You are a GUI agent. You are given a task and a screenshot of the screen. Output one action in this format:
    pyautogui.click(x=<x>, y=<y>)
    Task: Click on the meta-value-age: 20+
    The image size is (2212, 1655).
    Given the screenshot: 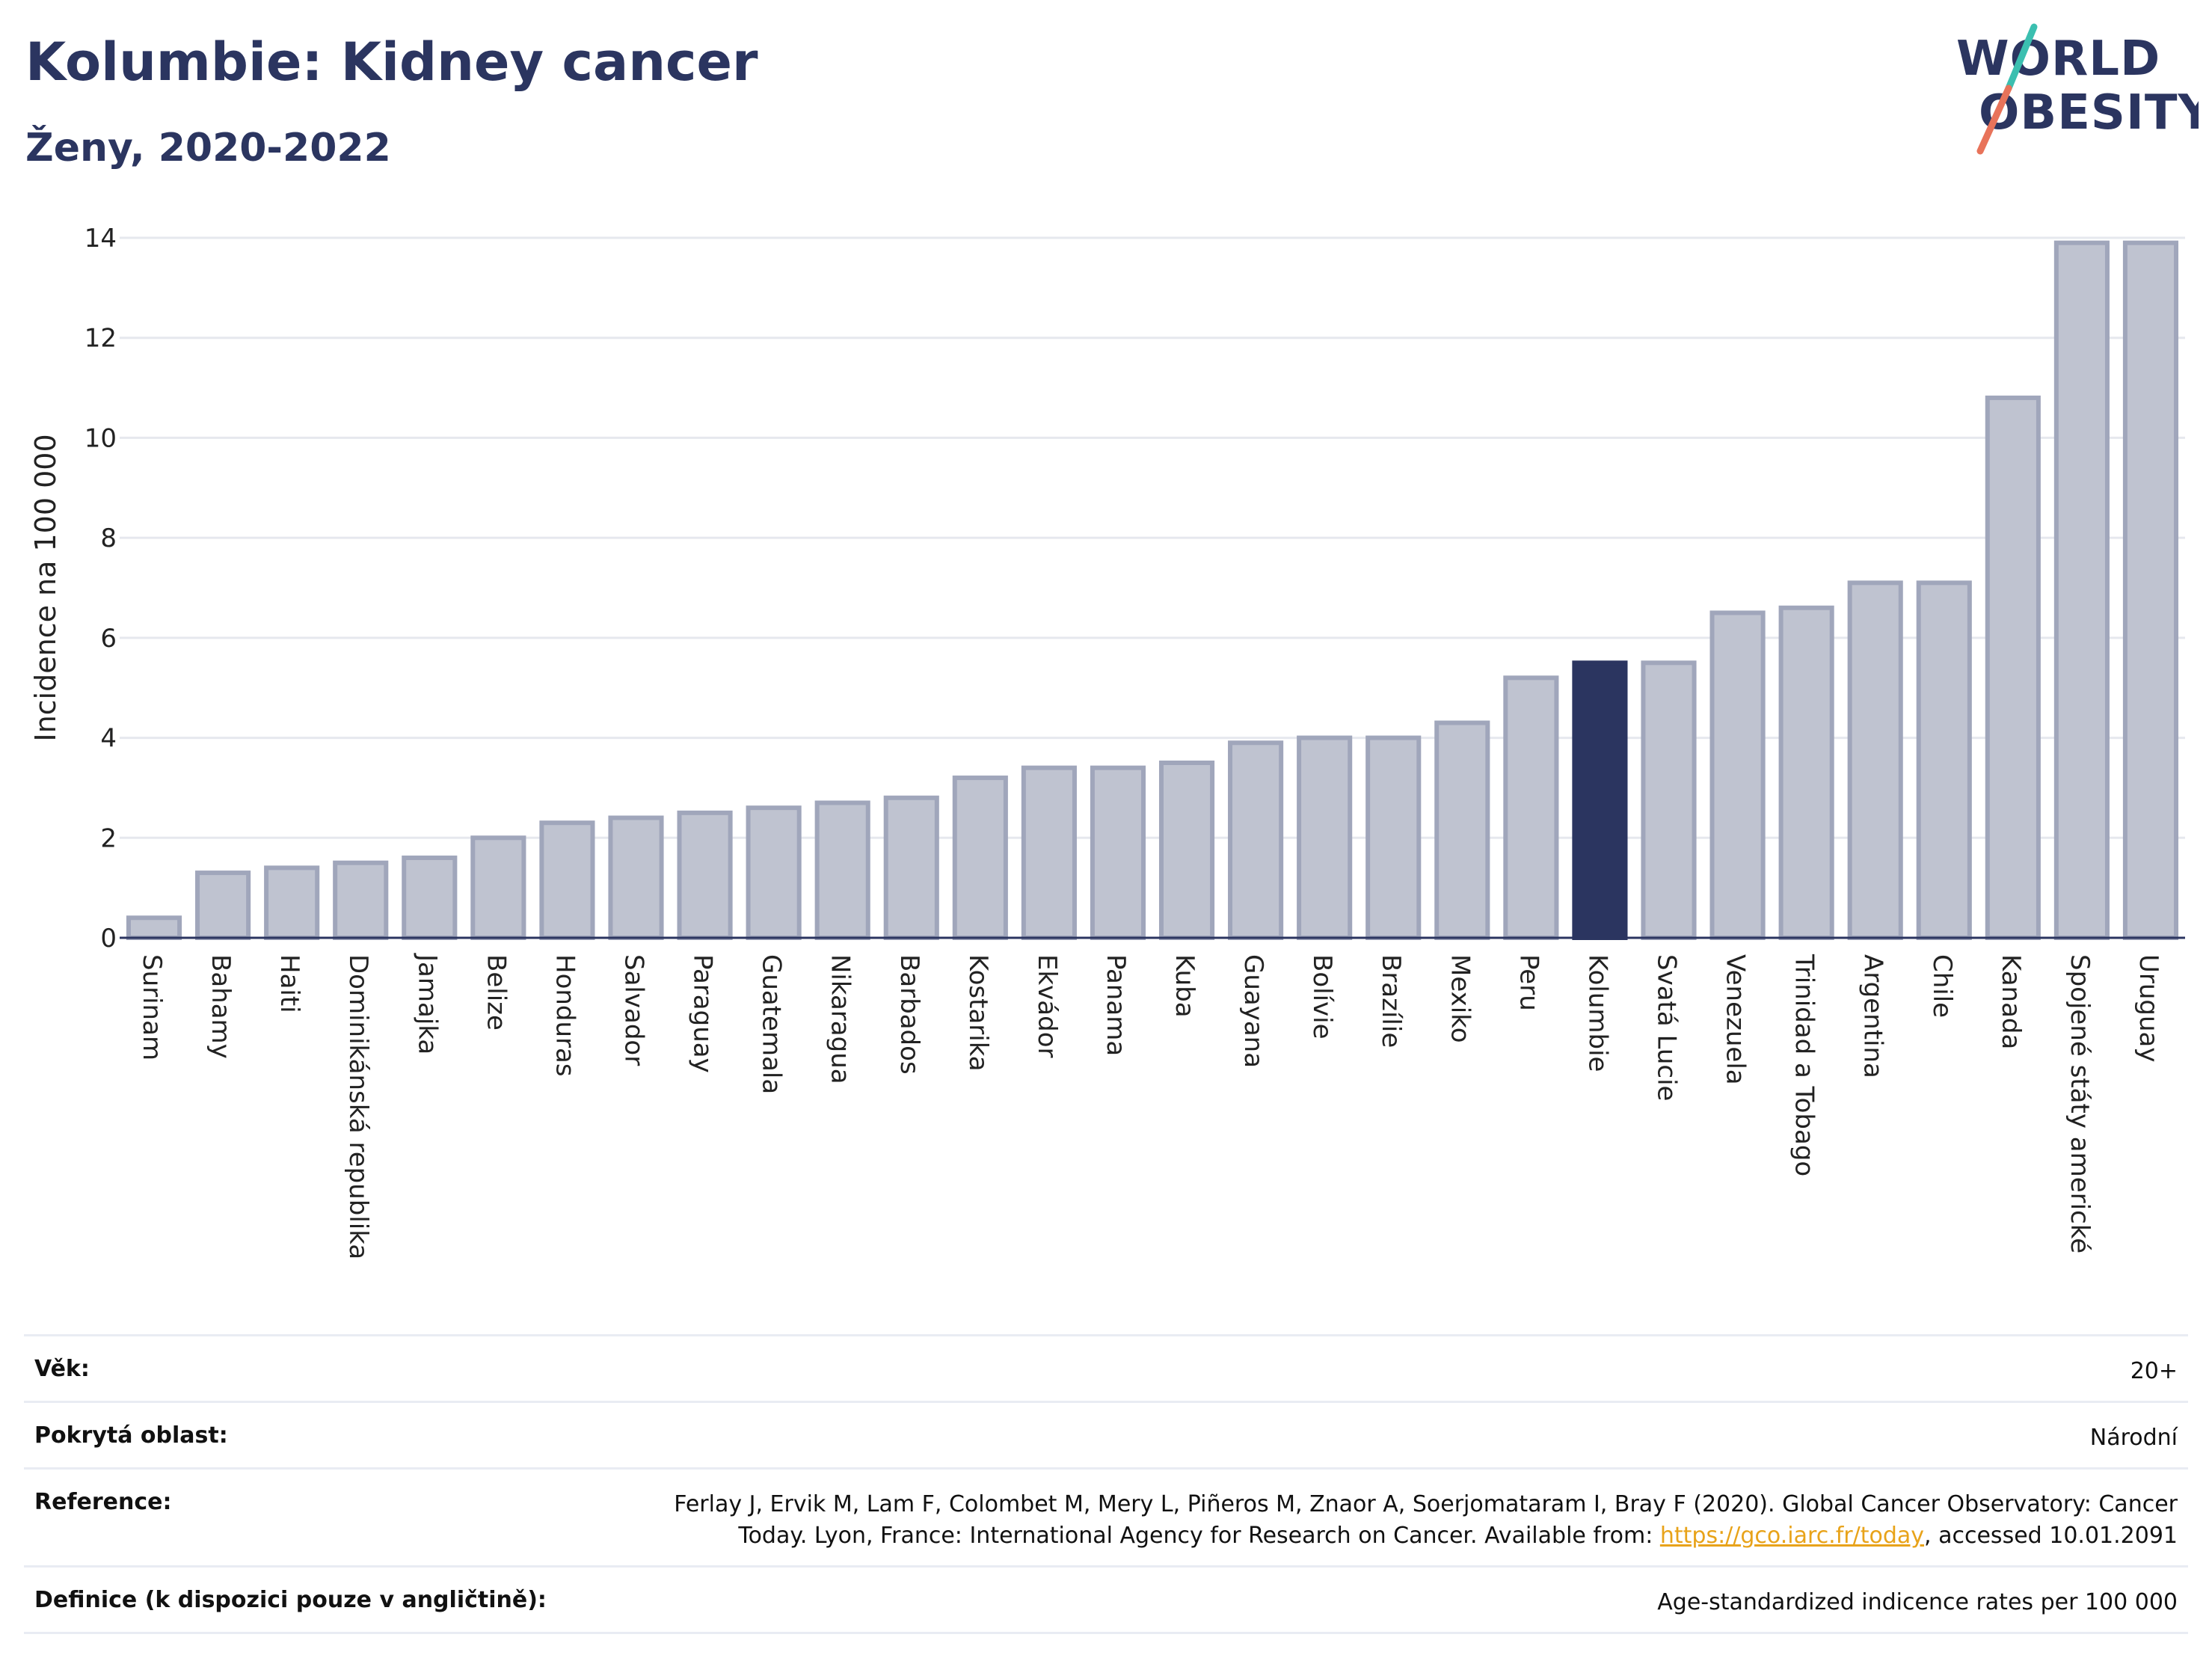 What is the action you would take?
    pyautogui.click(x=2154, y=1371)
    